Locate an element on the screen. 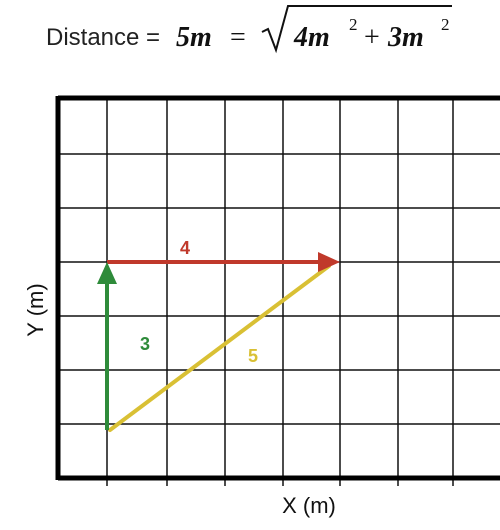 The image size is (500, 530). vertical-vector-label: 3 is located at coordinates (145, 344).